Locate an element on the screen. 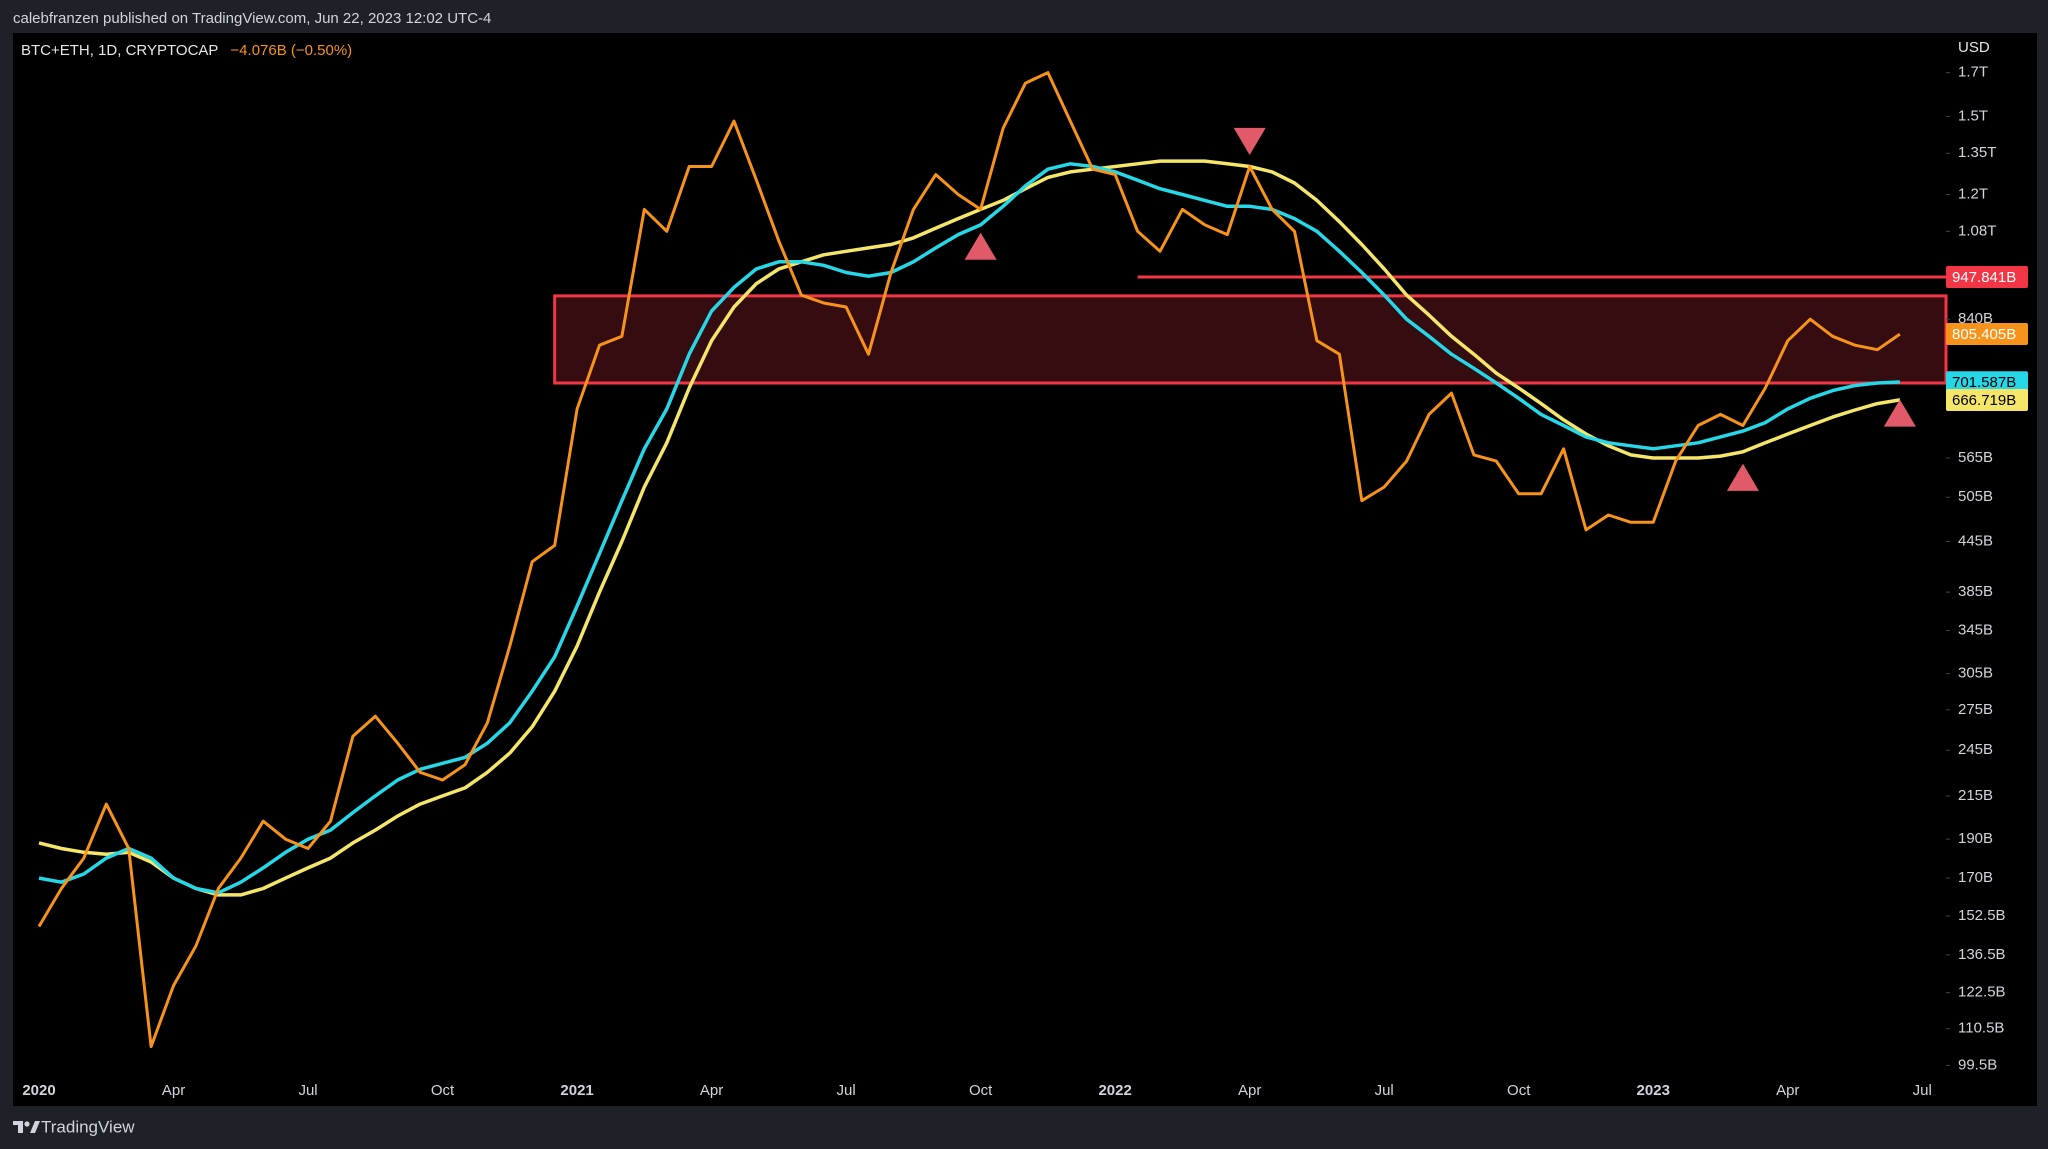 This screenshot has height=1149, width=2048. y-tick-label: 385B is located at coordinates (1975, 591).